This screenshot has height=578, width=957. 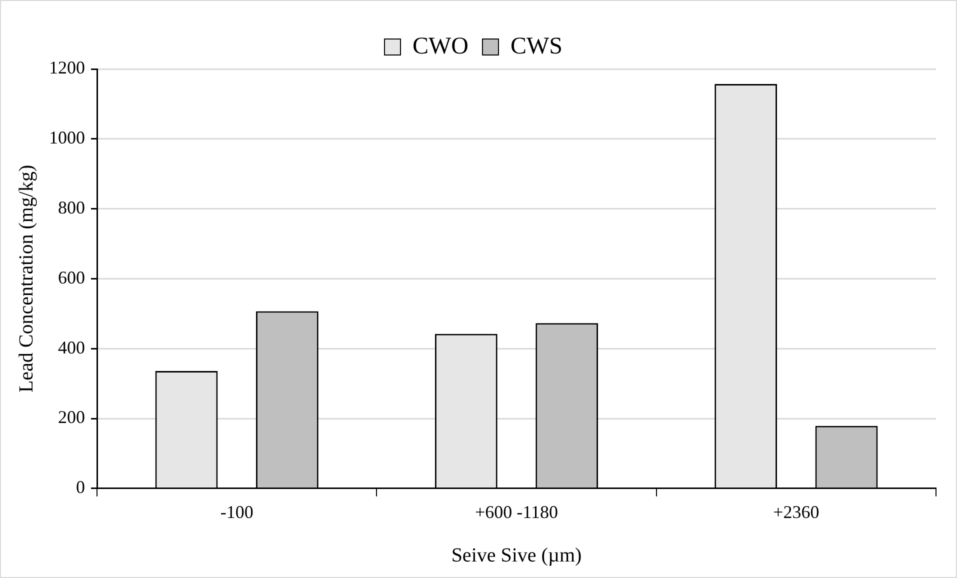 What do you see at coordinates (796, 512) in the screenshot?
I see `x-tick-label: +2360` at bounding box center [796, 512].